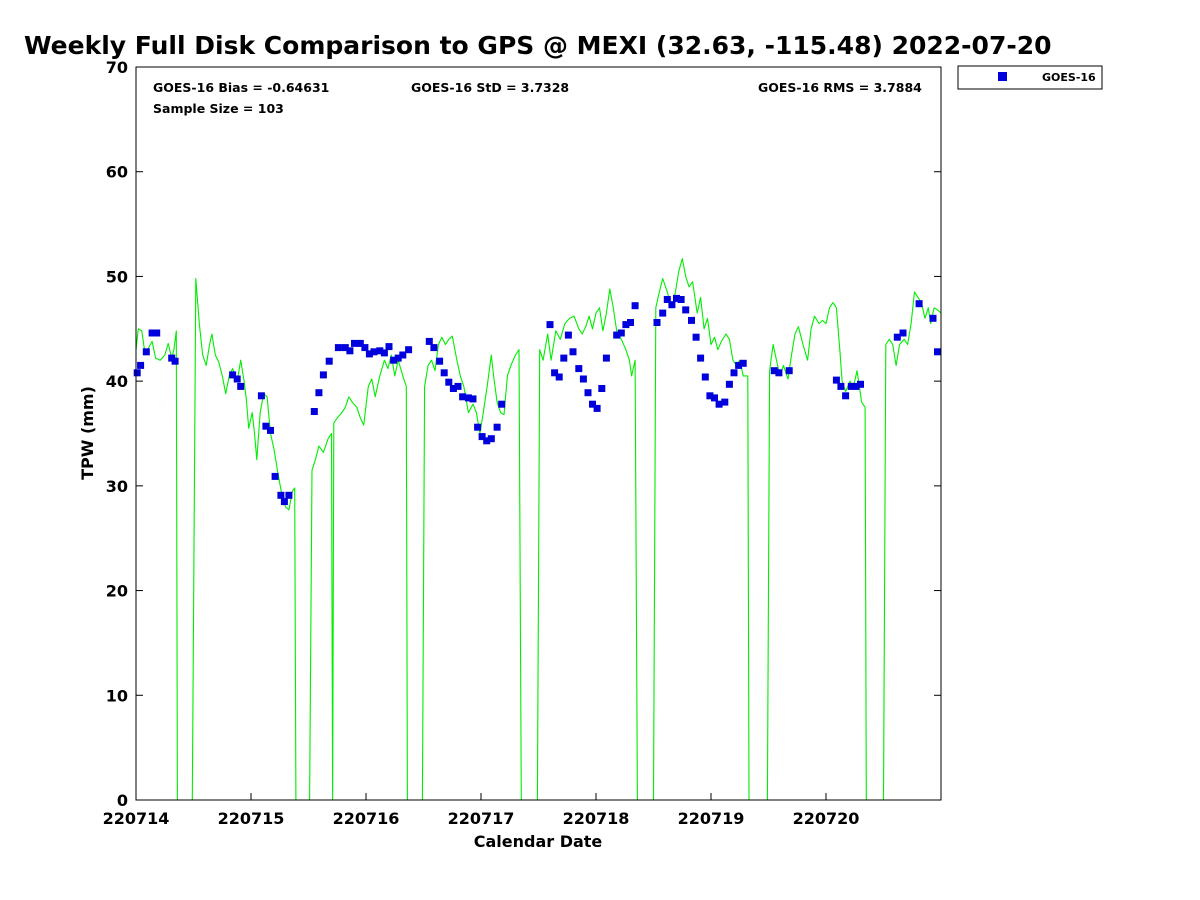  I want to click on y-tick-label: 40, so click(117, 381).